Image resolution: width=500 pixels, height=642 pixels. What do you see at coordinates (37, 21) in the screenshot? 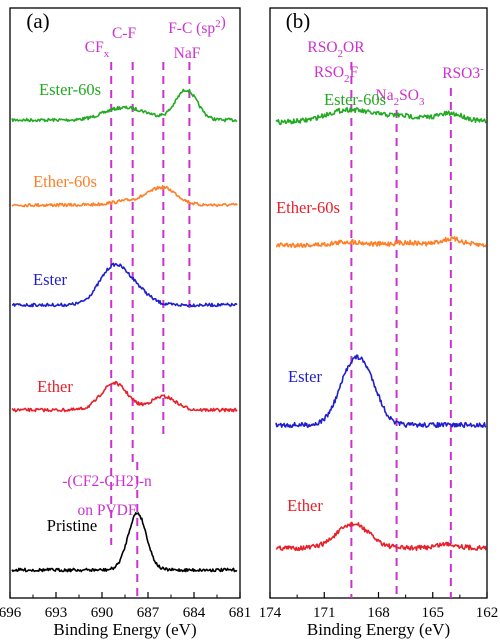
I see `panel-label: (a)` at bounding box center [37, 21].